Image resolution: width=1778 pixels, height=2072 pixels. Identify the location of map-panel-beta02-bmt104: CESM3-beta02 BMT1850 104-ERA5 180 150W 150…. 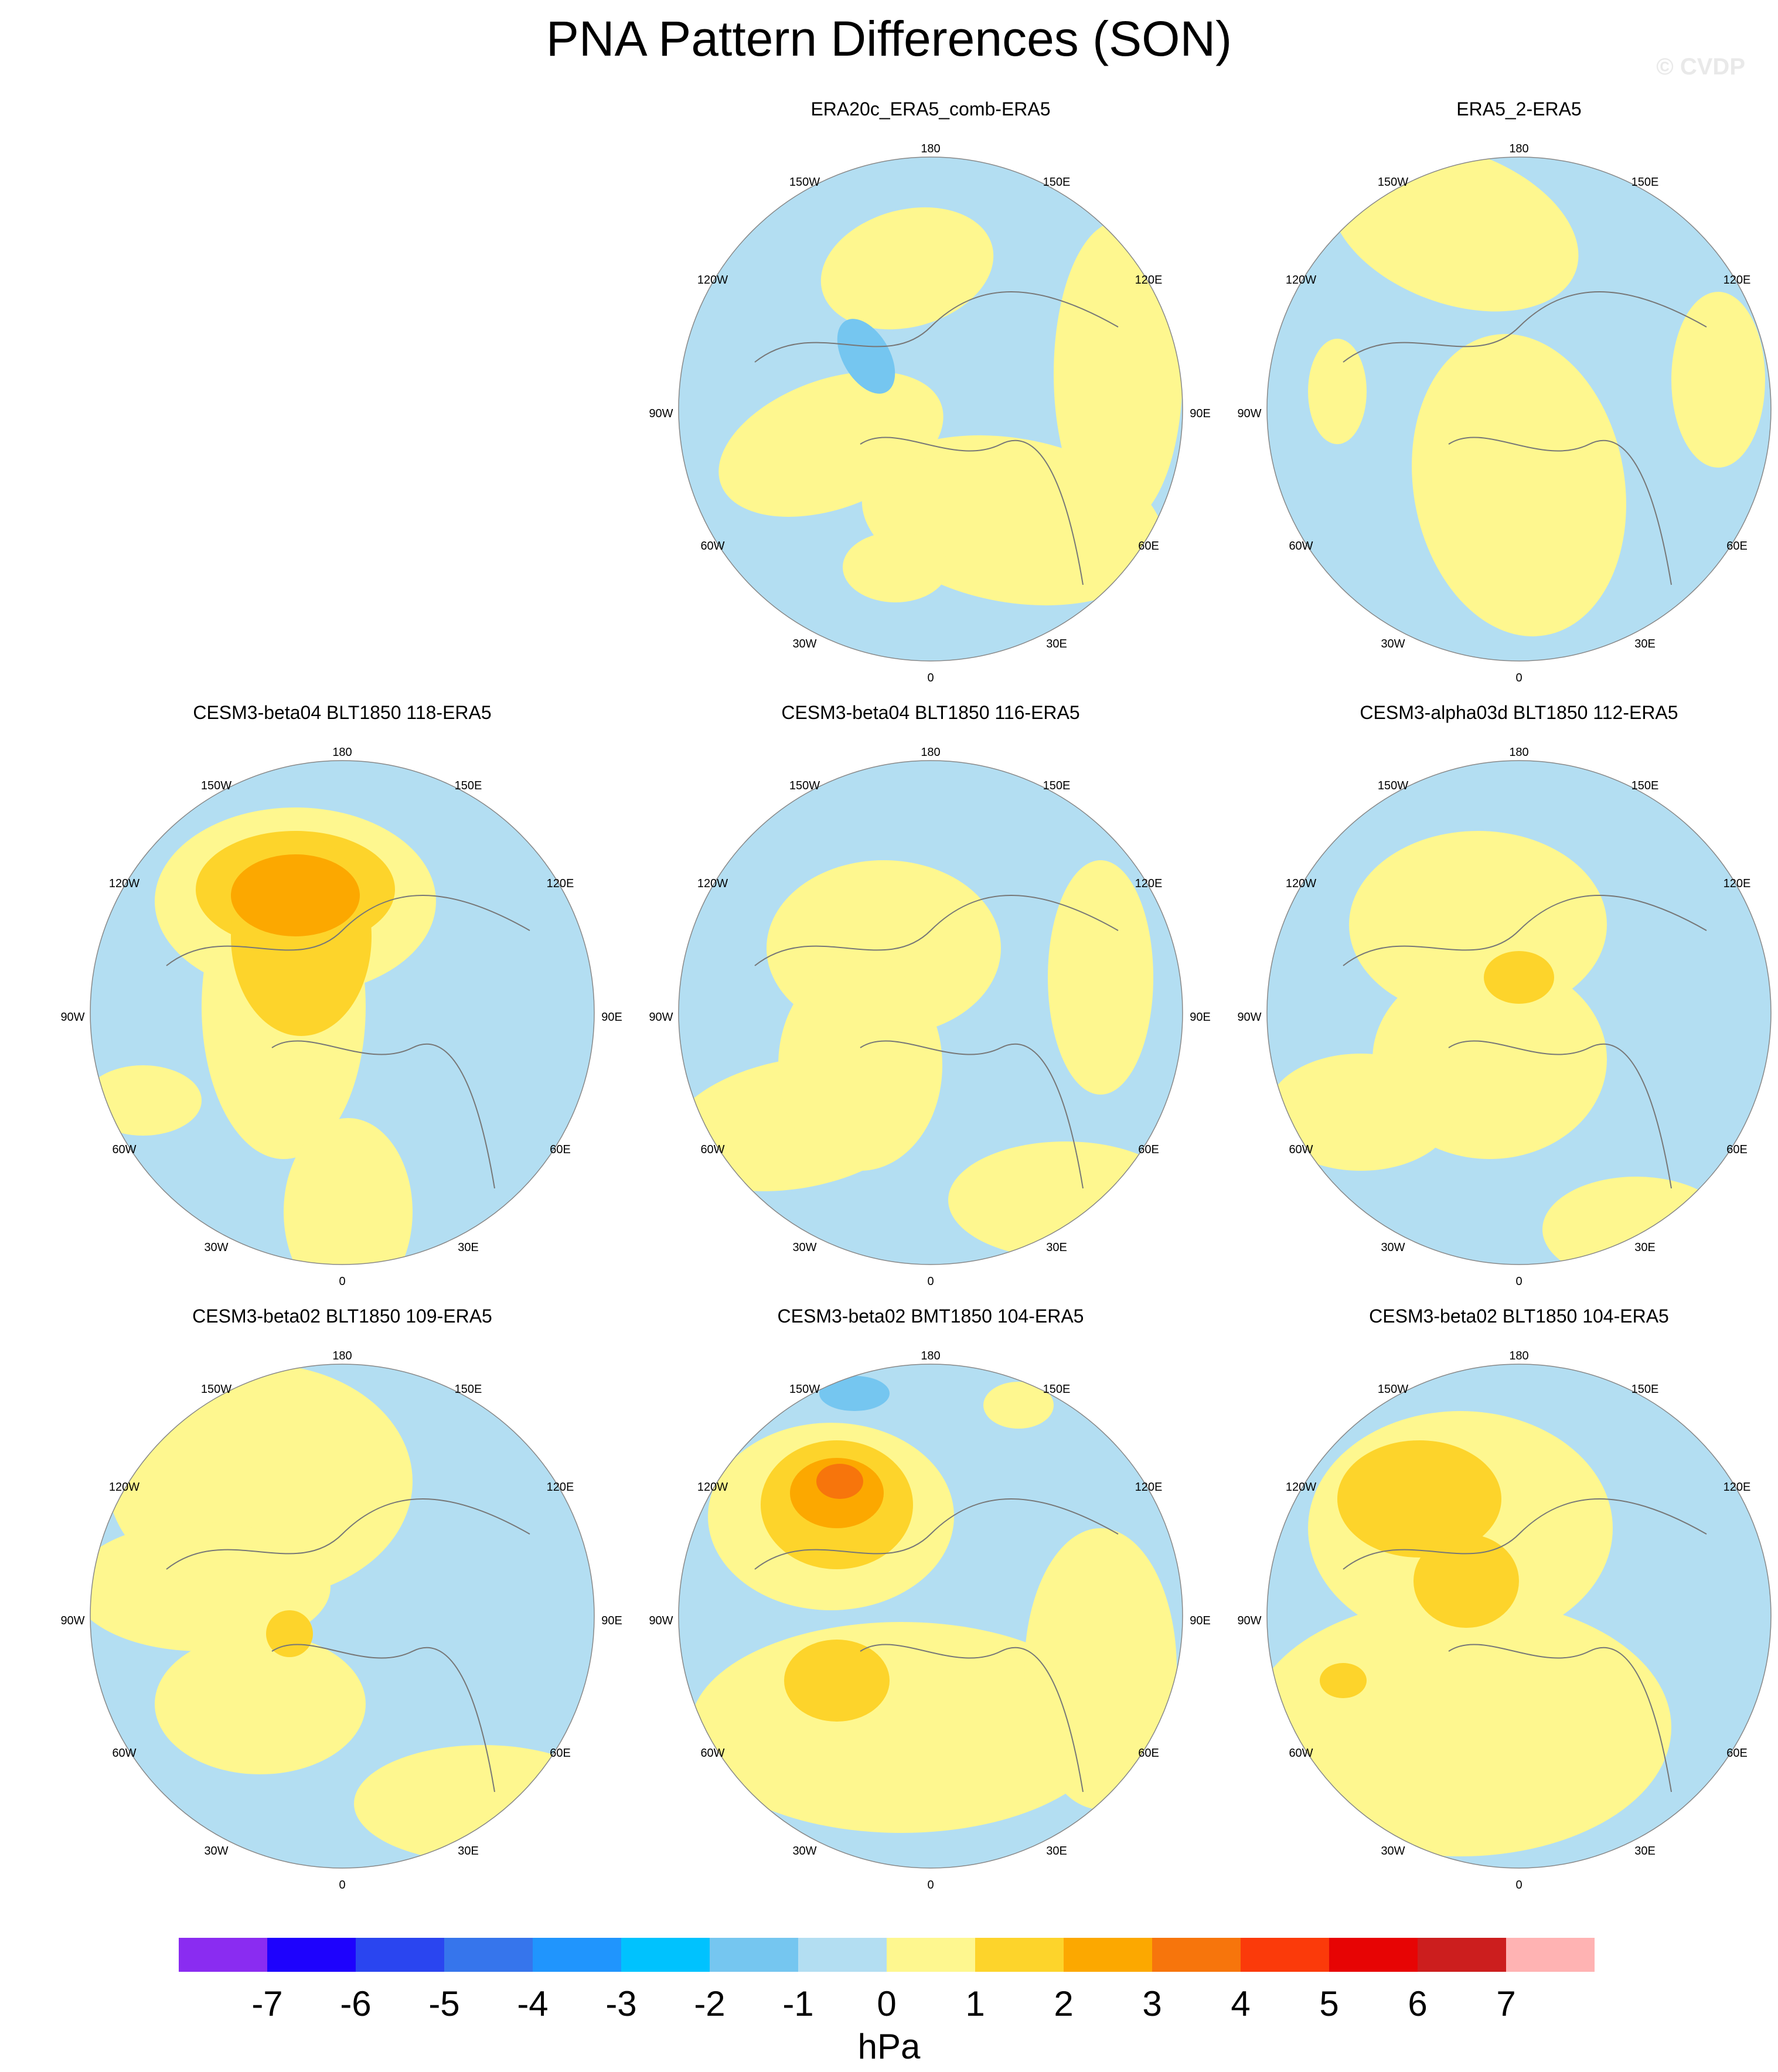
(931, 1599).